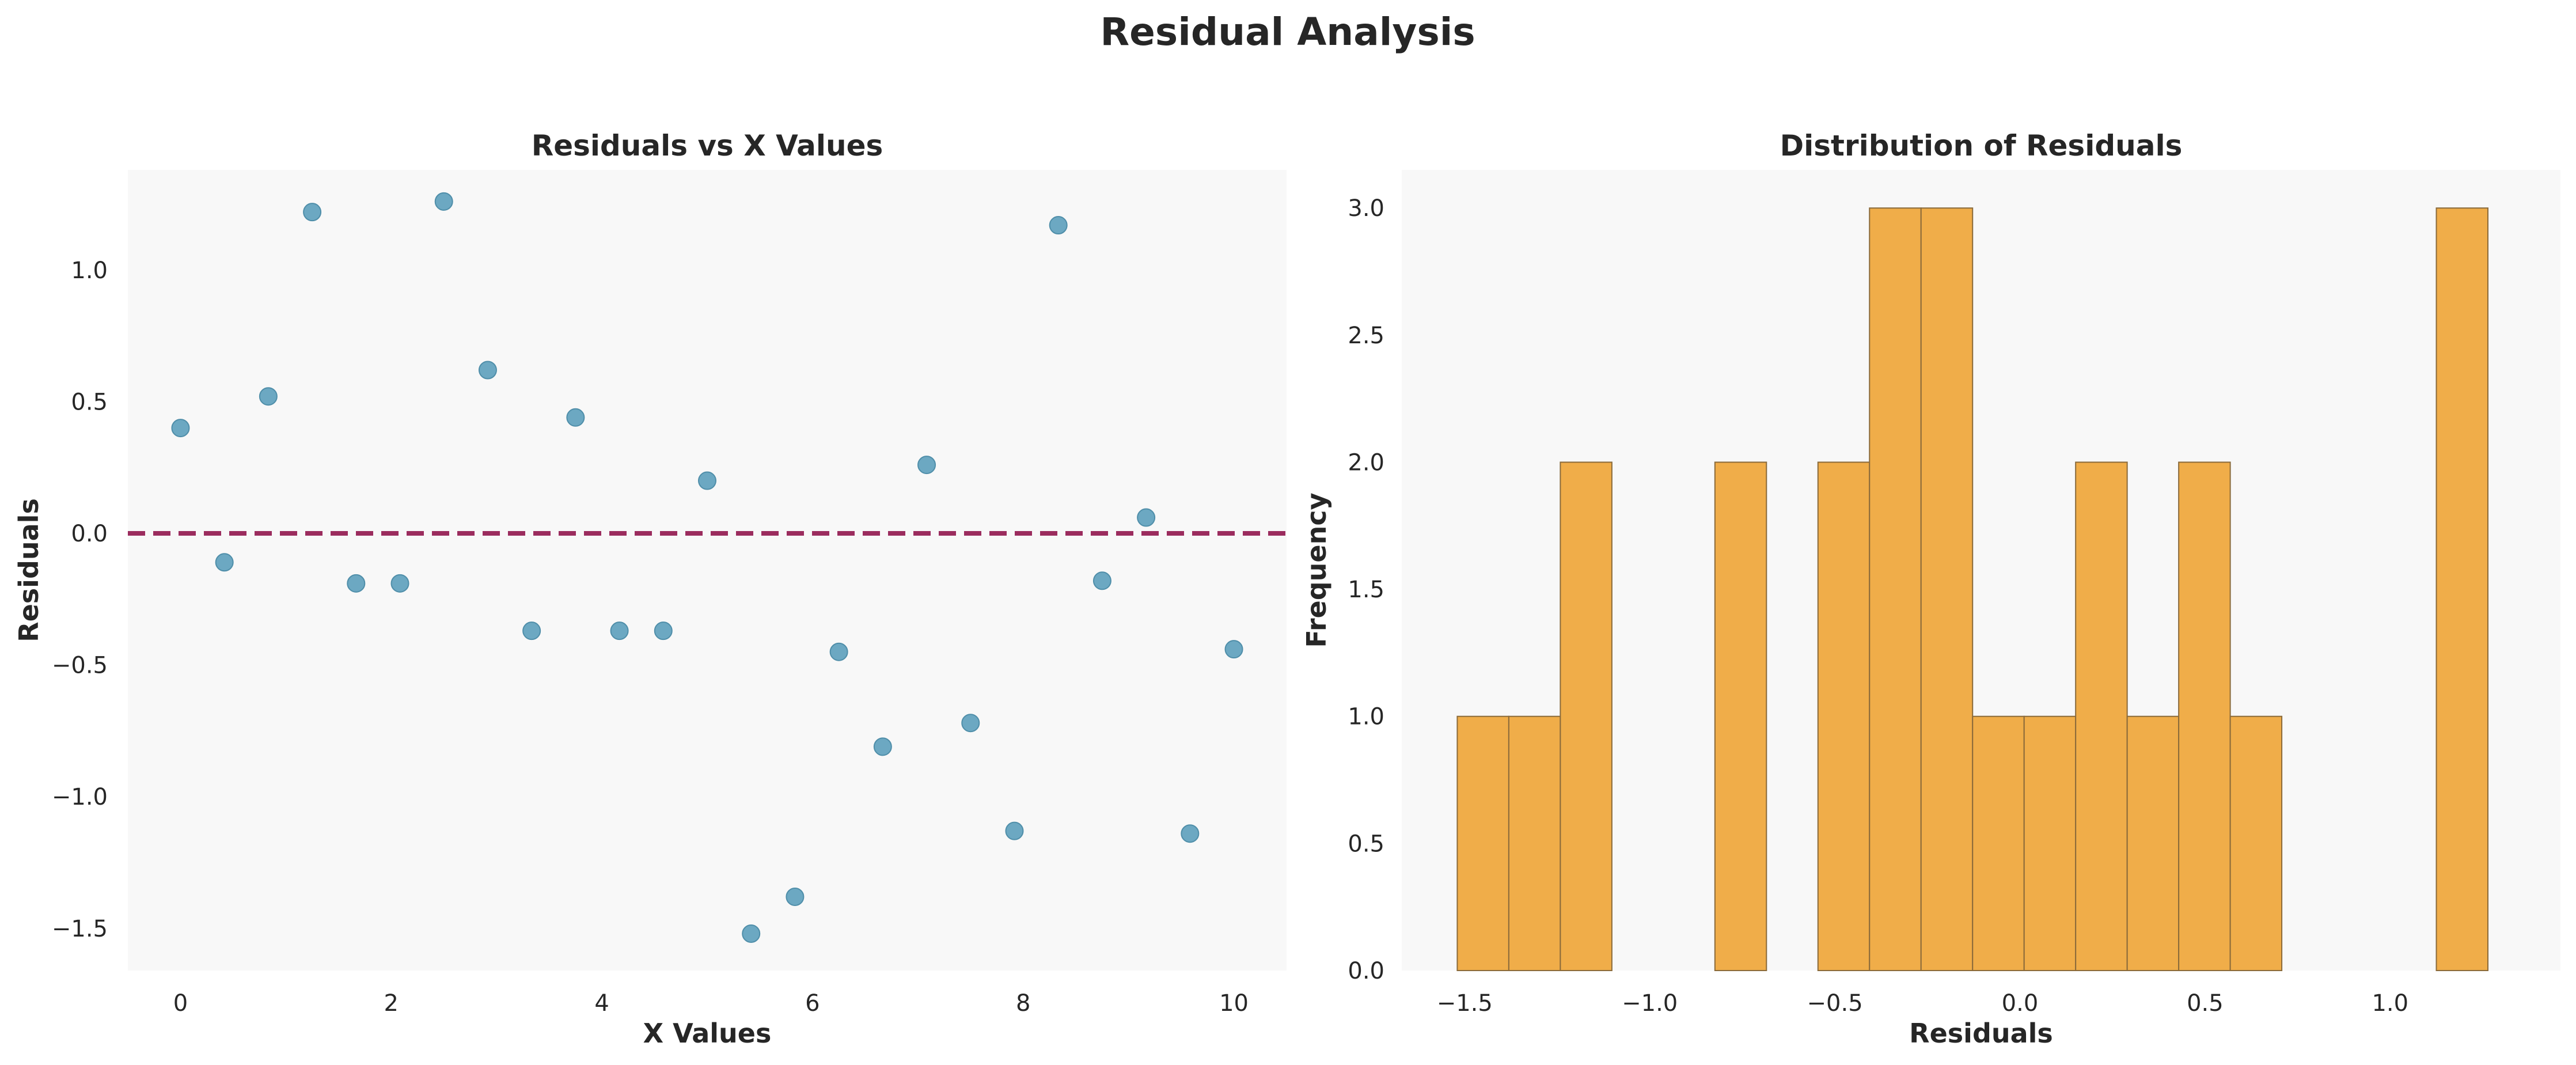  I want to click on histogram-x-tick-label: −1.0, so click(1650, 1004).